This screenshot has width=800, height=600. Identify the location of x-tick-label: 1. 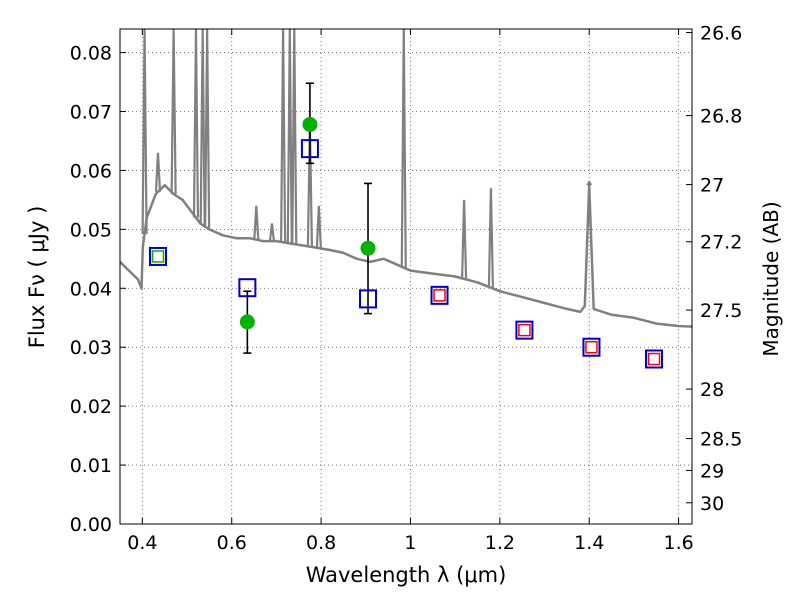
(410, 543).